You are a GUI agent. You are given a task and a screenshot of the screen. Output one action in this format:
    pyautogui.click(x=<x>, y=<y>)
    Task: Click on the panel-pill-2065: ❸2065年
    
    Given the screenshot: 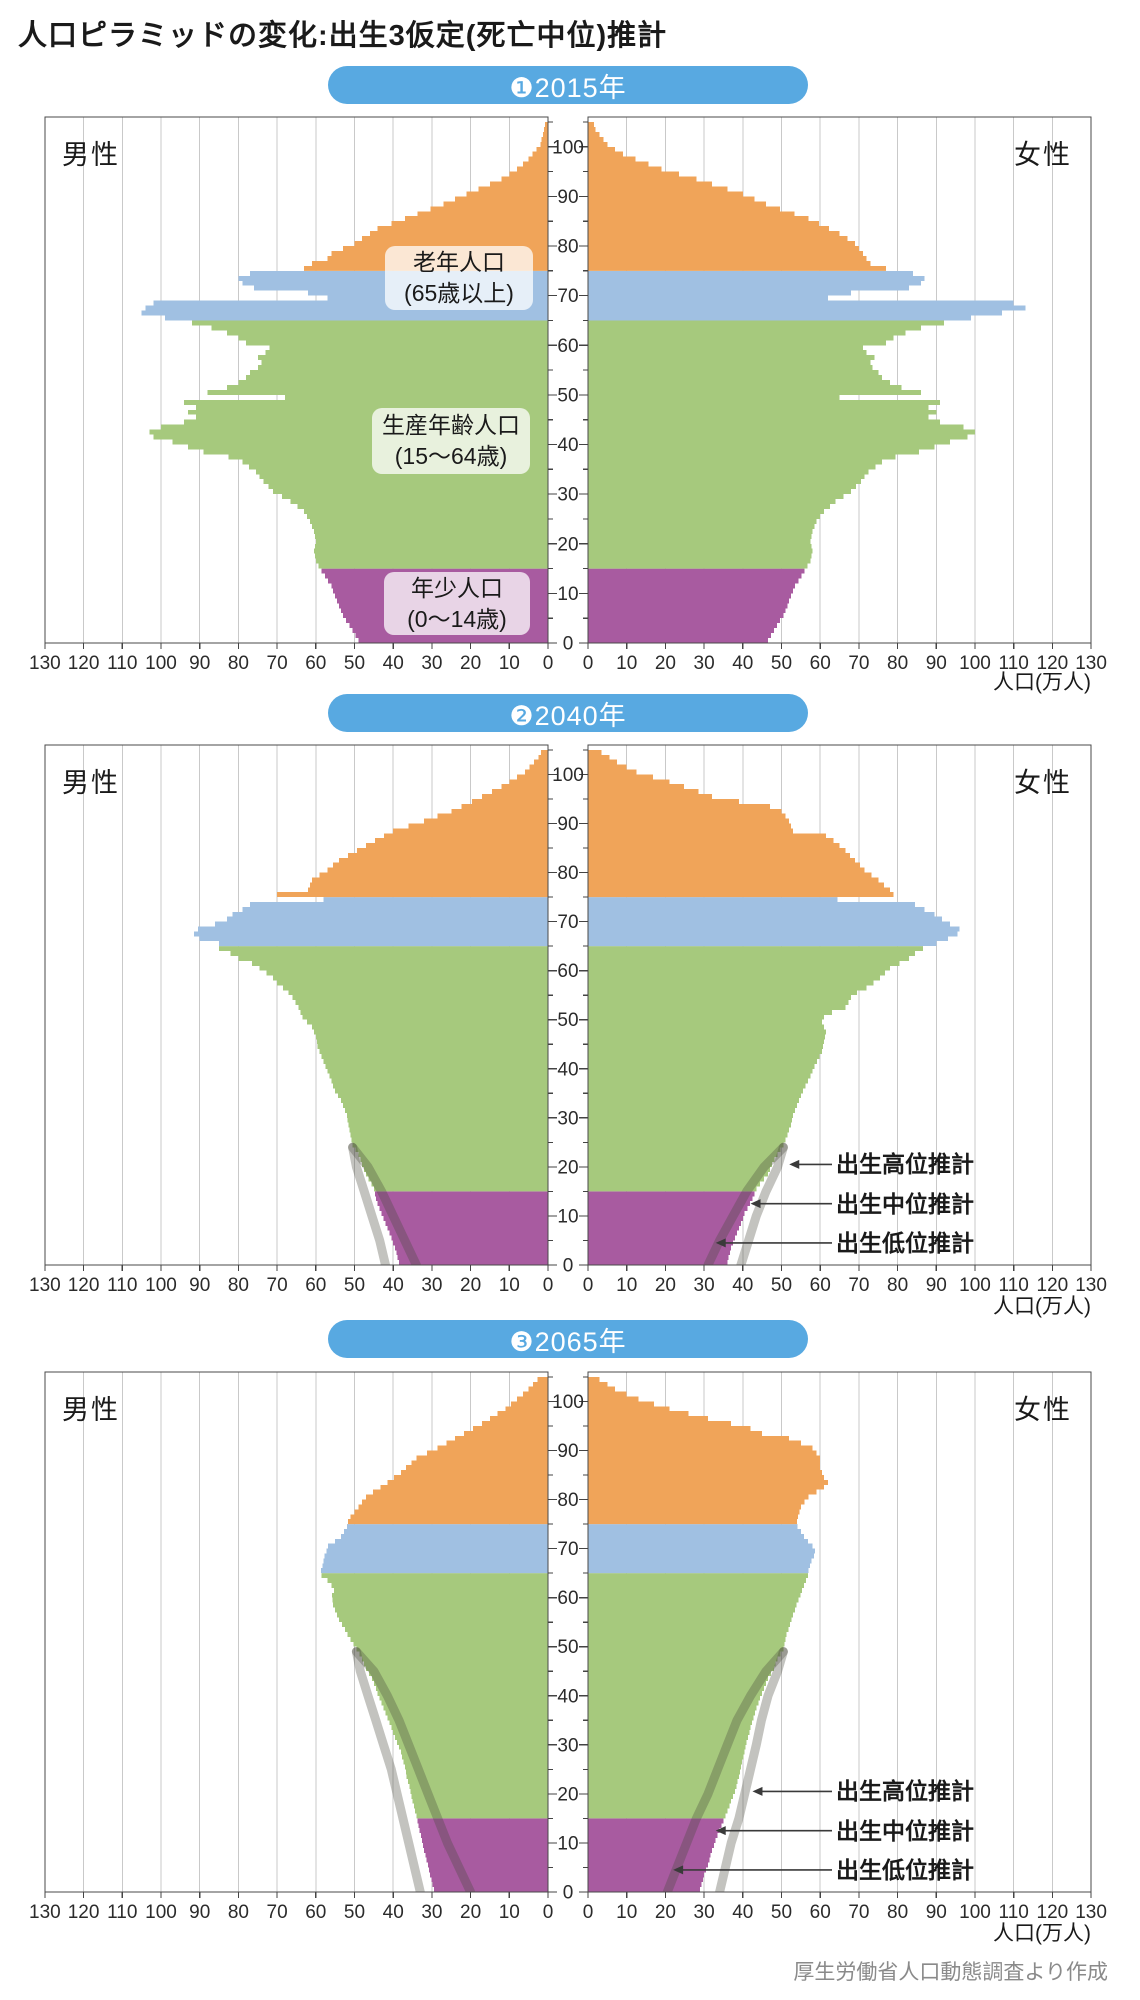 What is the action you would take?
    pyautogui.click(x=568, y=1339)
    